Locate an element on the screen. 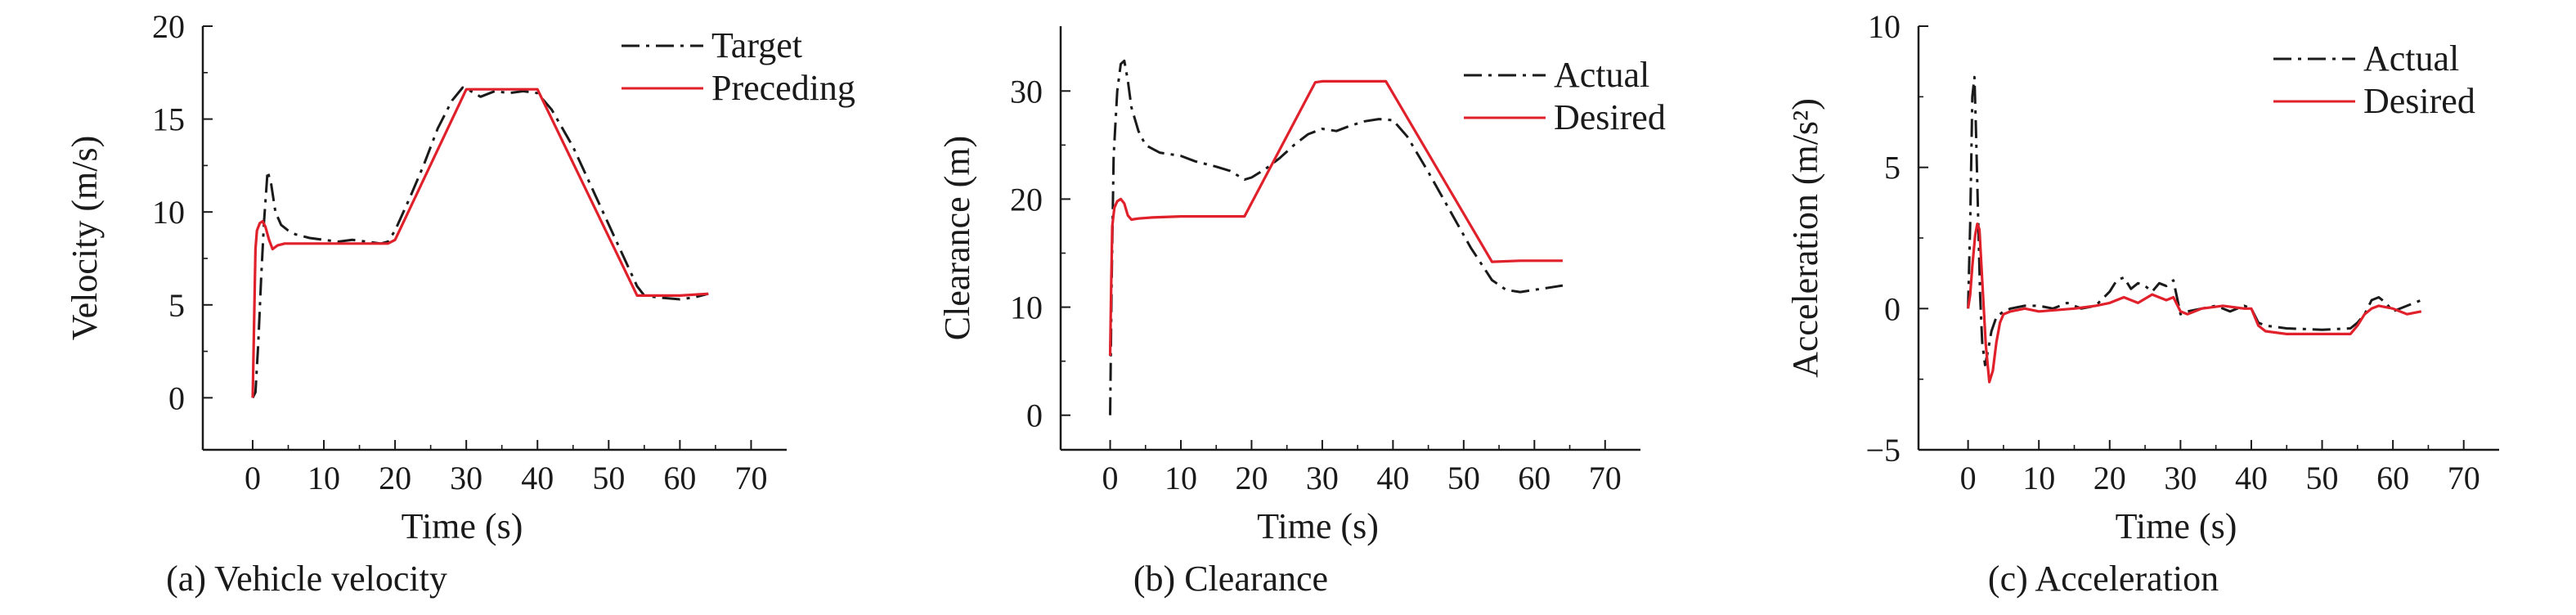 The width and height of the screenshot is (2576, 615). legend-label: Preceding is located at coordinates (783, 88).